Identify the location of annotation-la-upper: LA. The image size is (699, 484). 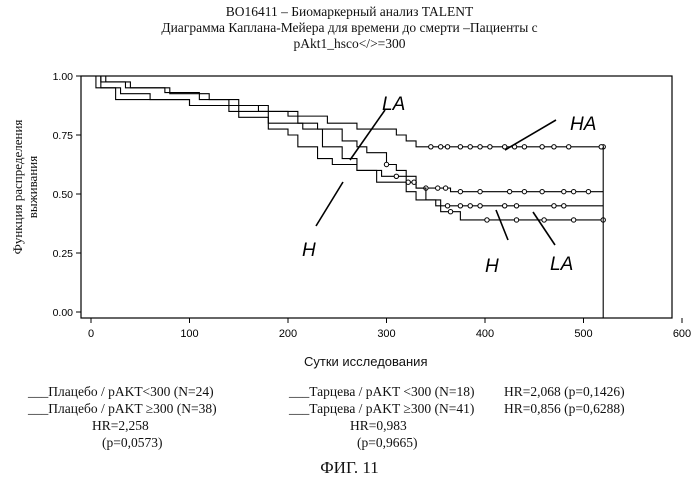
(393, 104).